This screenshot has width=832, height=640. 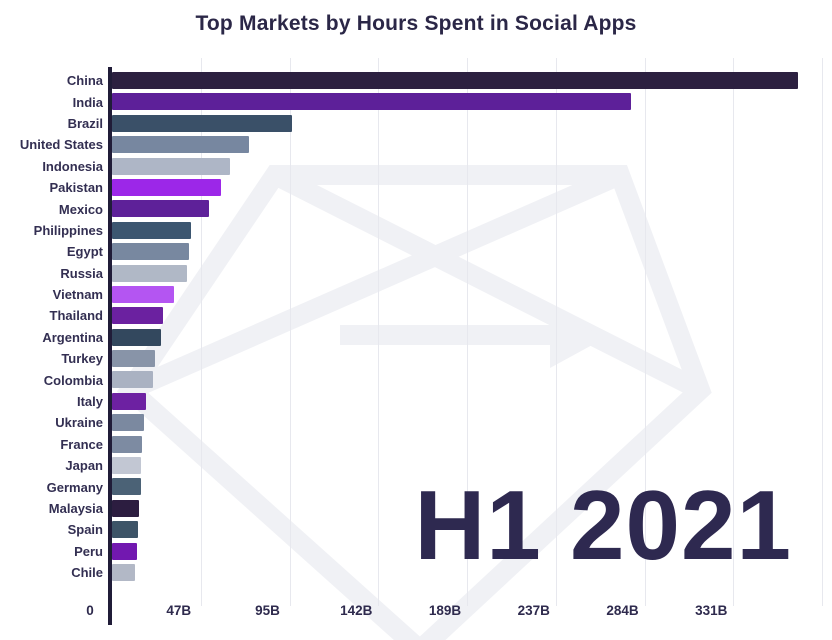 What do you see at coordinates (85, 123) in the screenshot?
I see `country-label: Brazil` at bounding box center [85, 123].